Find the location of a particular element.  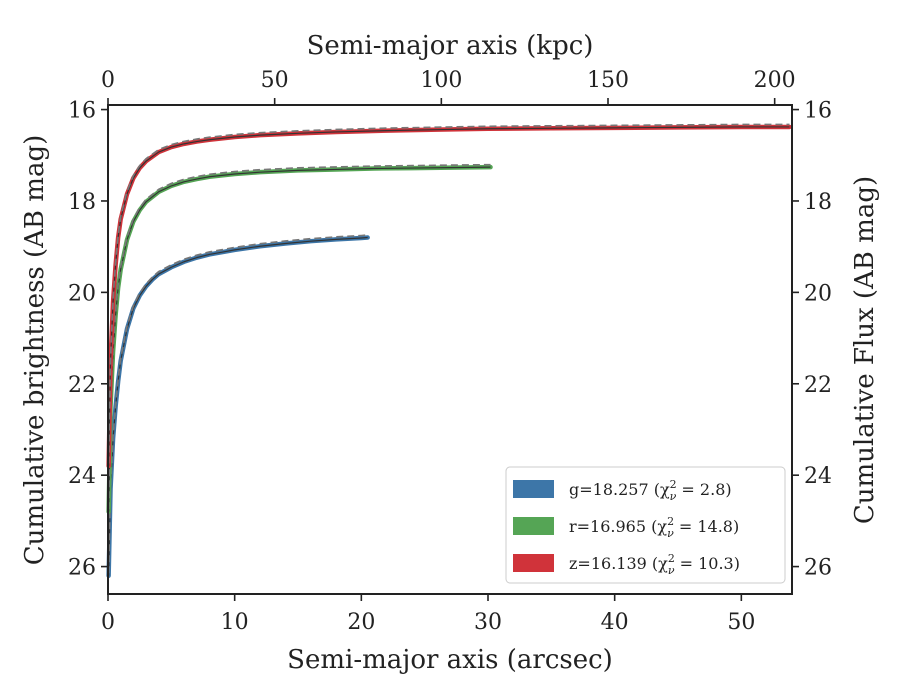

x-axis-bottom: 0 10 20 30 40 50 is located at coordinates (428, 614).